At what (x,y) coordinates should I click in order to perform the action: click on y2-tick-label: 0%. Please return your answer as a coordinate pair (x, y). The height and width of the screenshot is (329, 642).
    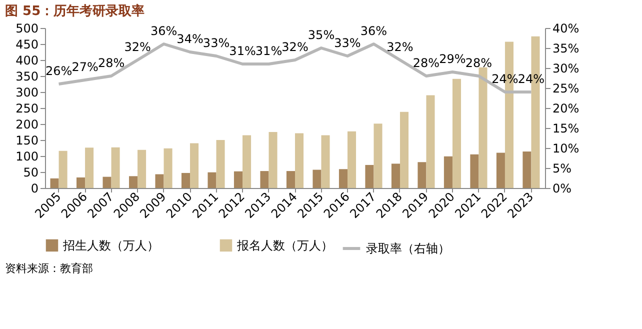
    Looking at the image, I should click on (562, 189).